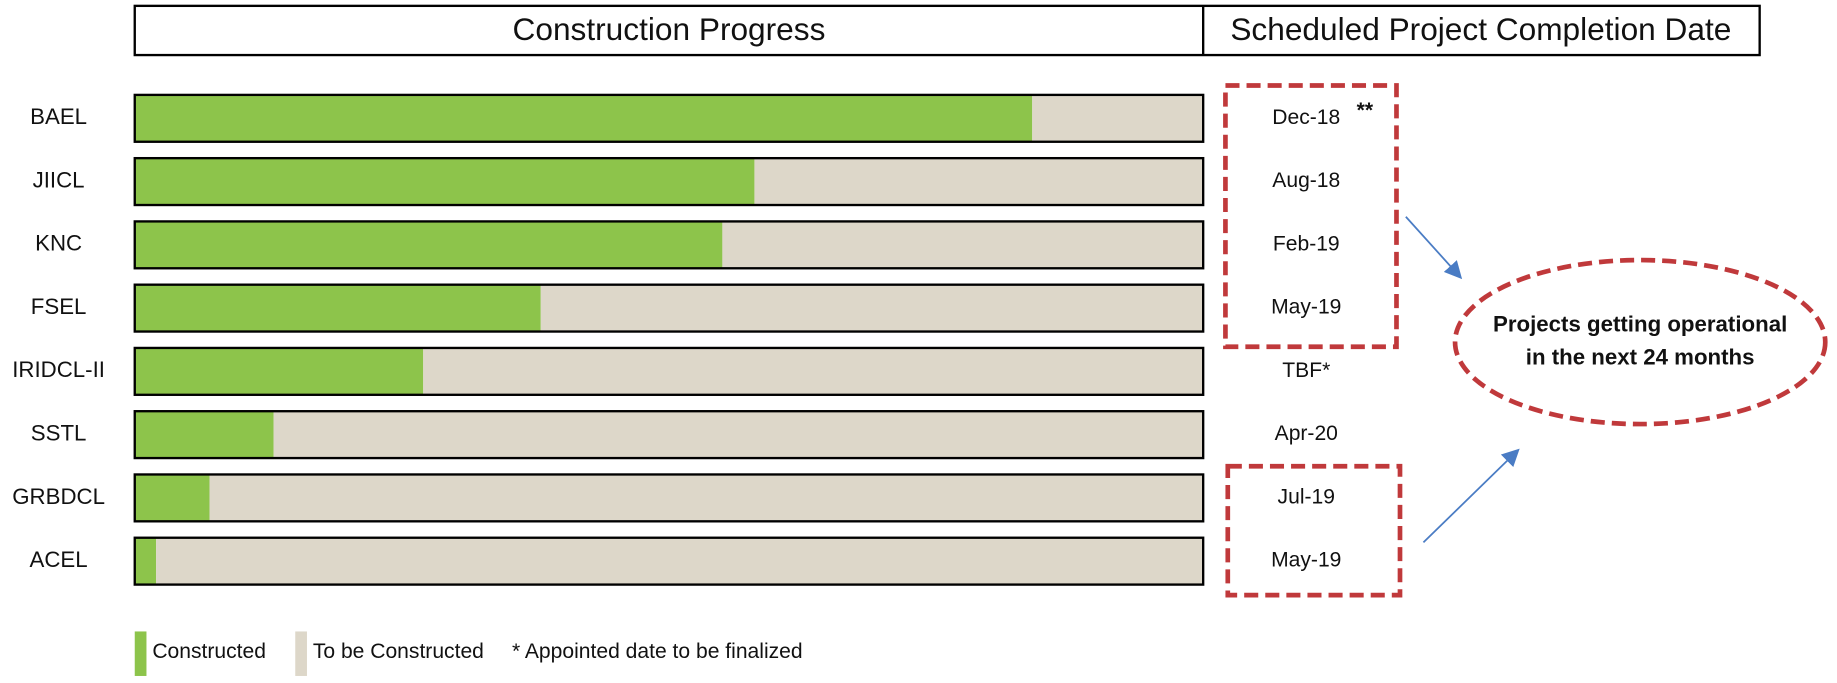  What do you see at coordinates (1640, 356) in the screenshot?
I see `callout-text: in the next 24 months` at bounding box center [1640, 356].